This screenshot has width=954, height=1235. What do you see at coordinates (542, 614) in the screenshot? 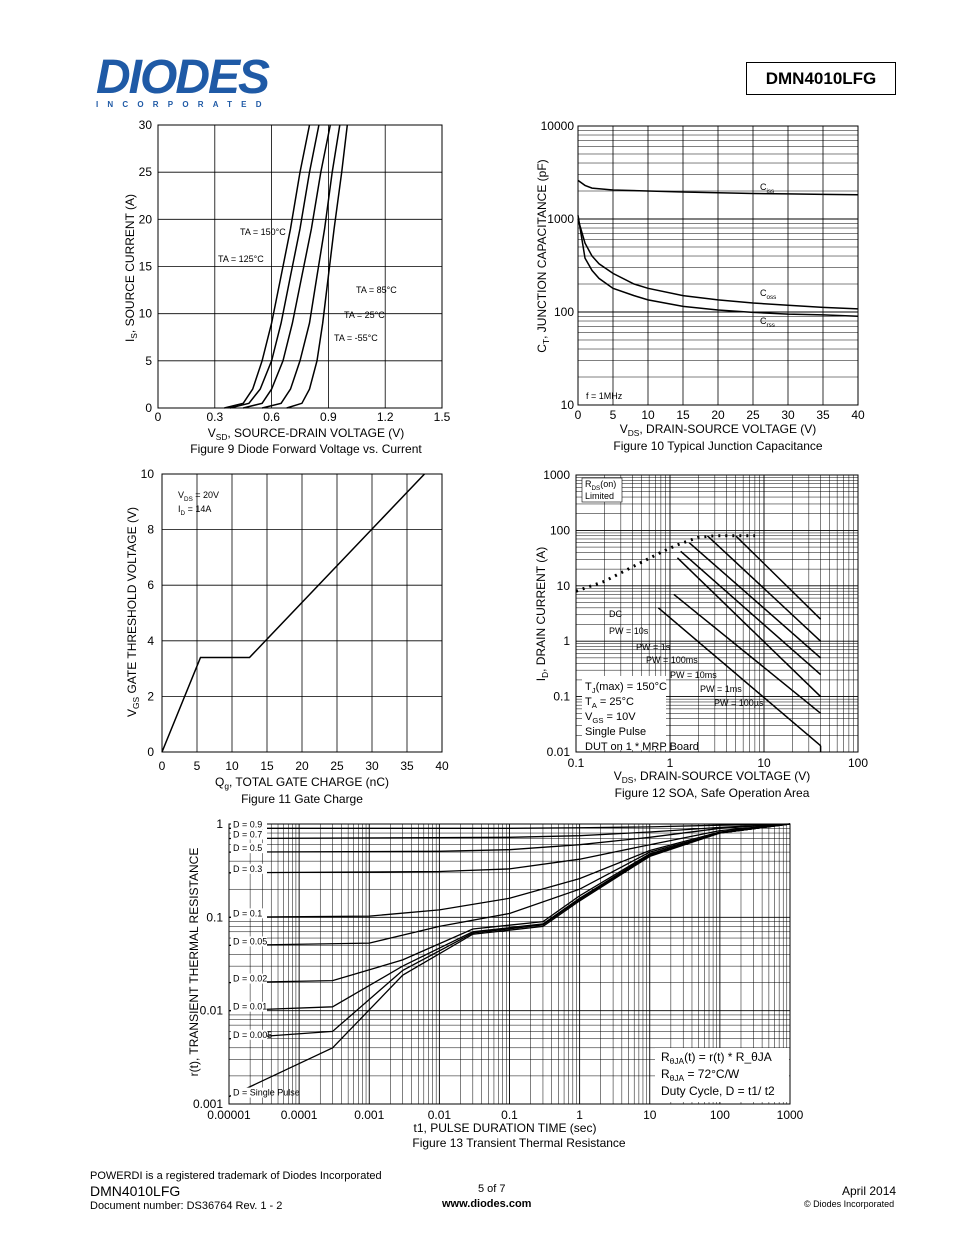
I see `y-axis-label: ID, DRAIN CURRENT (A)` at bounding box center [542, 614].